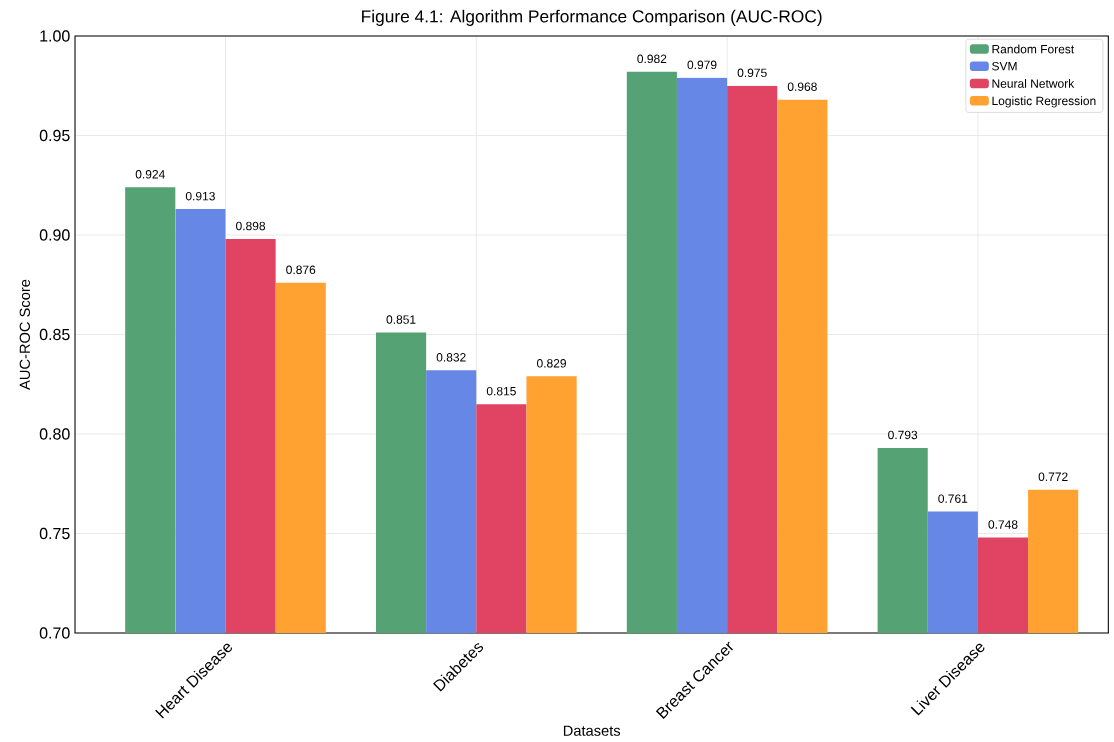 The width and height of the screenshot is (1114, 742). I want to click on data-label: 0.924, so click(150, 174).